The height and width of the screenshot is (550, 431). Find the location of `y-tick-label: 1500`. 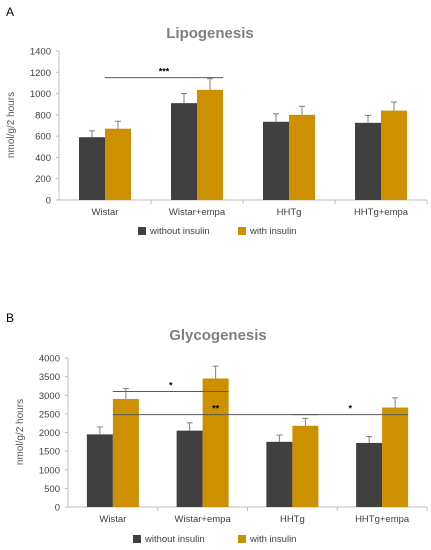

y-tick-label: 1500 is located at coordinates (49, 452).